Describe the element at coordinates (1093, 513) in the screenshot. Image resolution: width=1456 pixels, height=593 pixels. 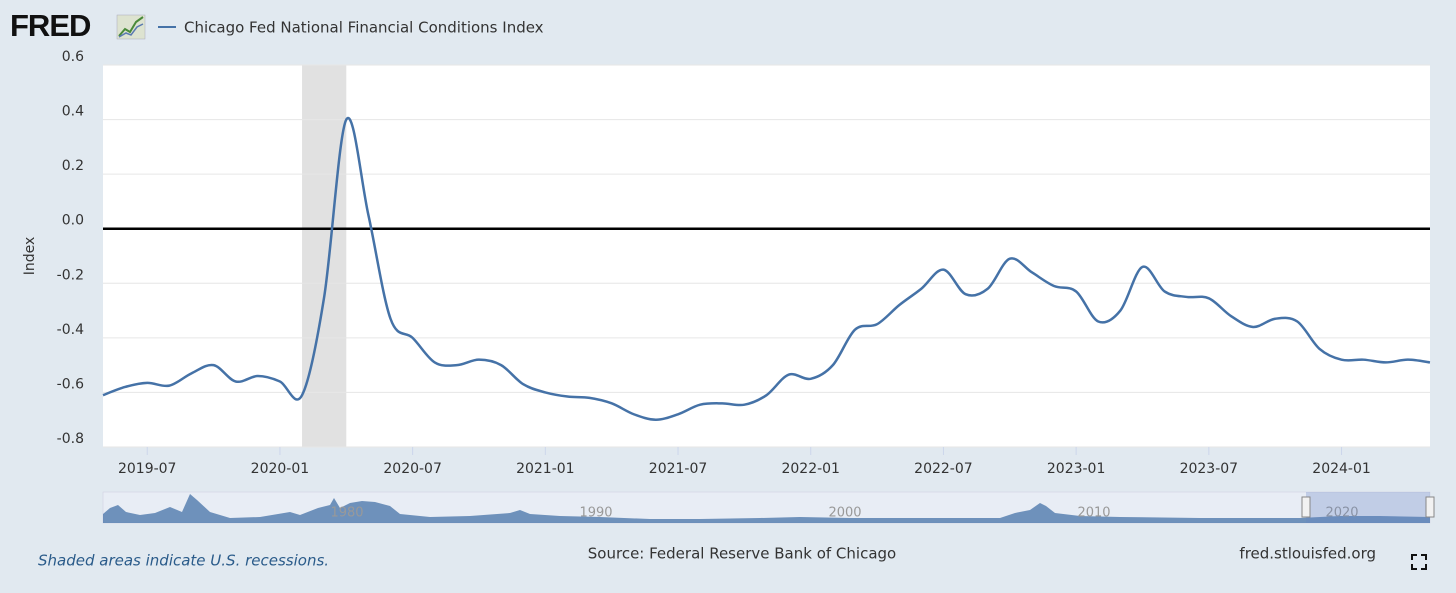
I see `navigator-label: 2010` at that location.